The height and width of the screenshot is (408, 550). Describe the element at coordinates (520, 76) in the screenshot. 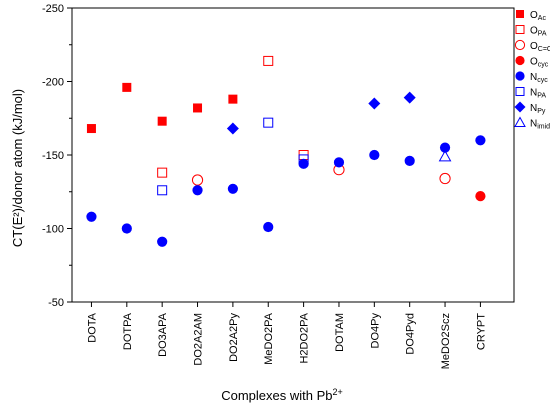

I see `legend-marker-n-cyc` at that location.